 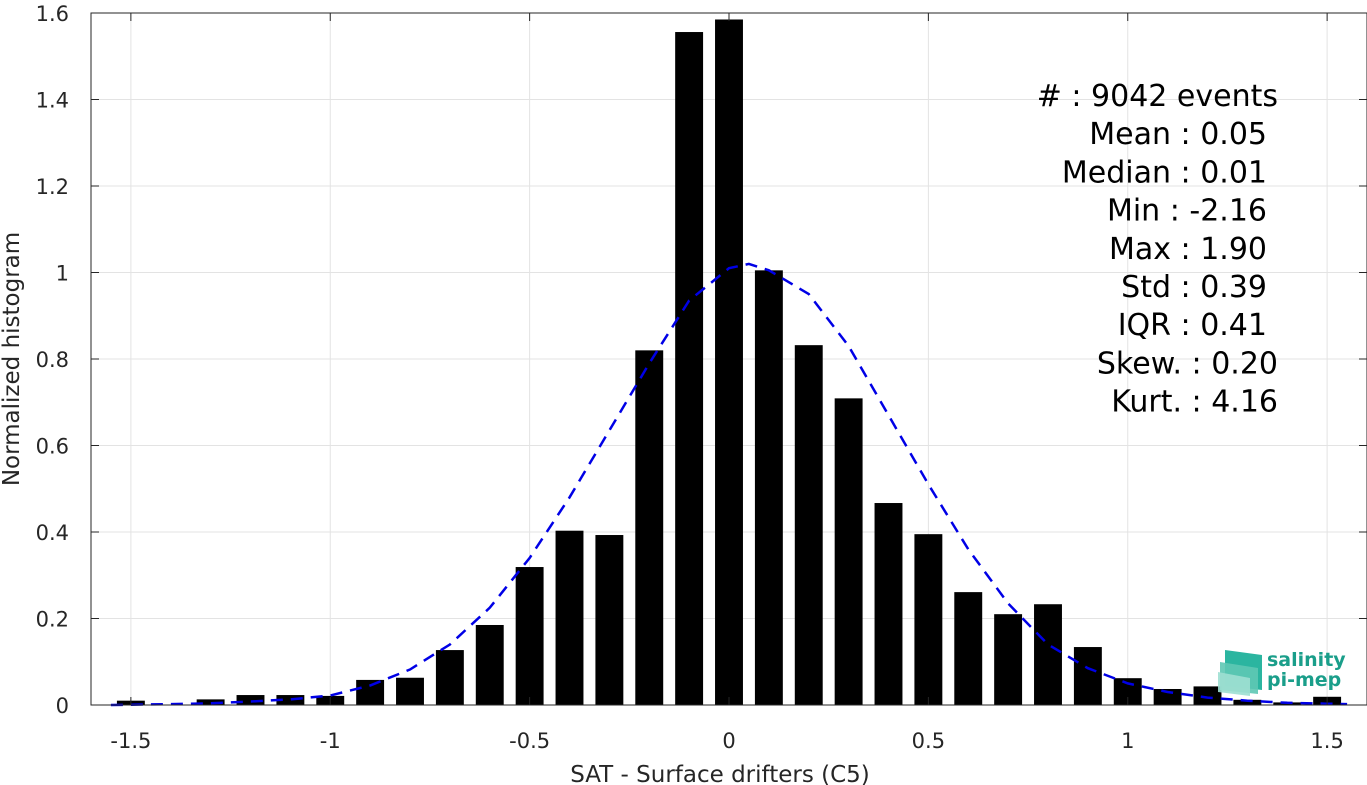 What do you see at coordinates (928, 741) in the screenshot?
I see `x-tick-label: 0.5` at bounding box center [928, 741].